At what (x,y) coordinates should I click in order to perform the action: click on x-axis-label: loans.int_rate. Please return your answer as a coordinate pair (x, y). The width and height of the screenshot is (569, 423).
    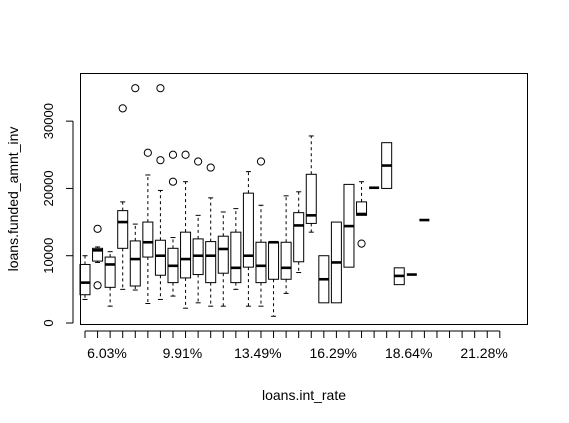
    Looking at the image, I should click on (304, 395).